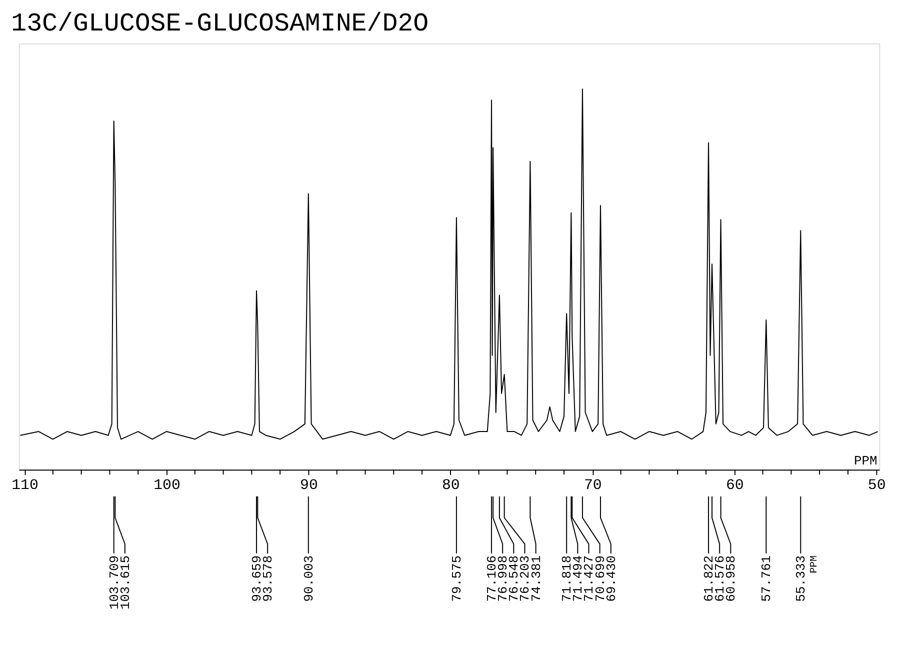 Image resolution: width=900 pixels, height=663 pixels. What do you see at coordinates (877, 486) in the screenshot?
I see `x-tick-label: 50` at bounding box center [877, 486].